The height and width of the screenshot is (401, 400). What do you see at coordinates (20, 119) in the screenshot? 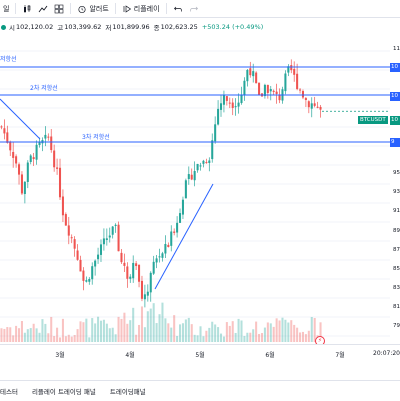
I see `trend-line-down` at bounding box center [20, 119].